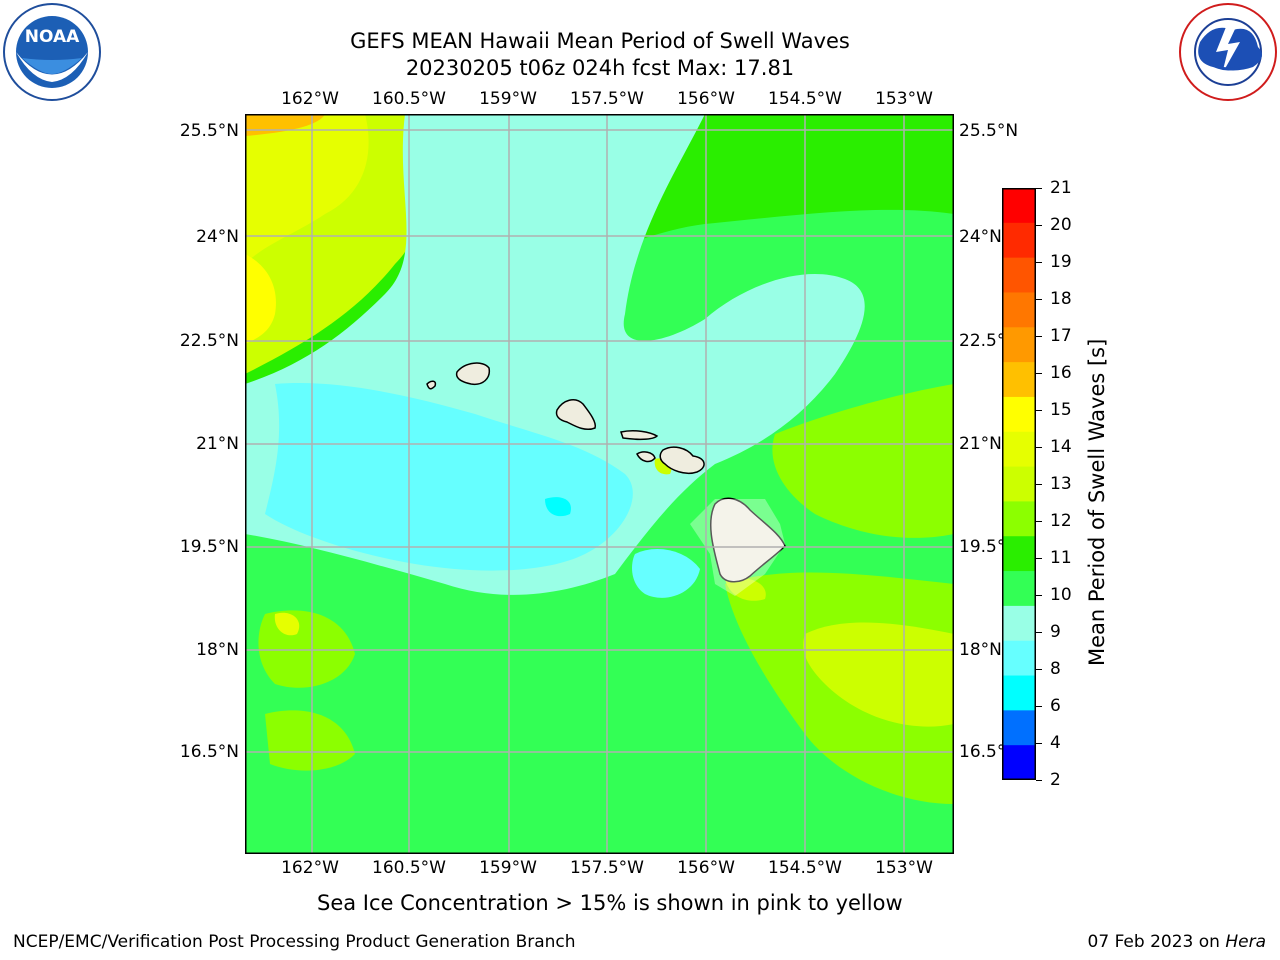 The height and width of the screenshot is (960, 1280). What do you see at coordinates (600, 68) in the screenshot?
I see `map-subtitle: 20230205 t06z 024h fcst Max: 17.81` at bounding box center [600, 68].